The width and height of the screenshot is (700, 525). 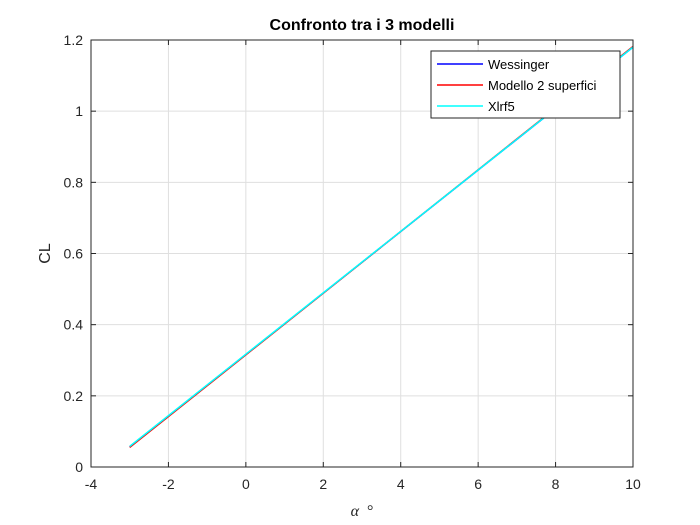 I want to click on x-tick-label: -2, so click(x=168, y=484).